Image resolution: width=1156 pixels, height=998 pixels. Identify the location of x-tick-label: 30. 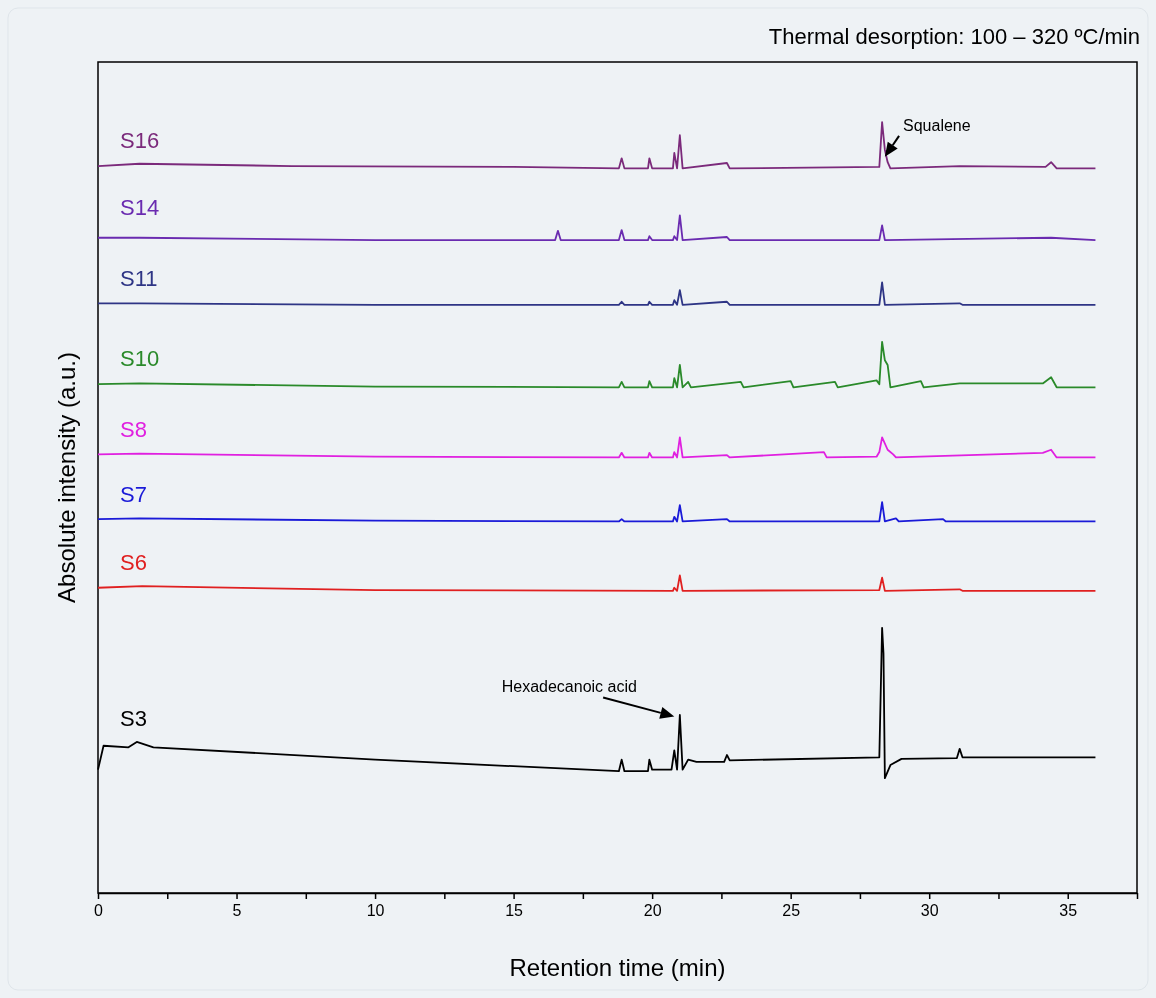
(929, 911).